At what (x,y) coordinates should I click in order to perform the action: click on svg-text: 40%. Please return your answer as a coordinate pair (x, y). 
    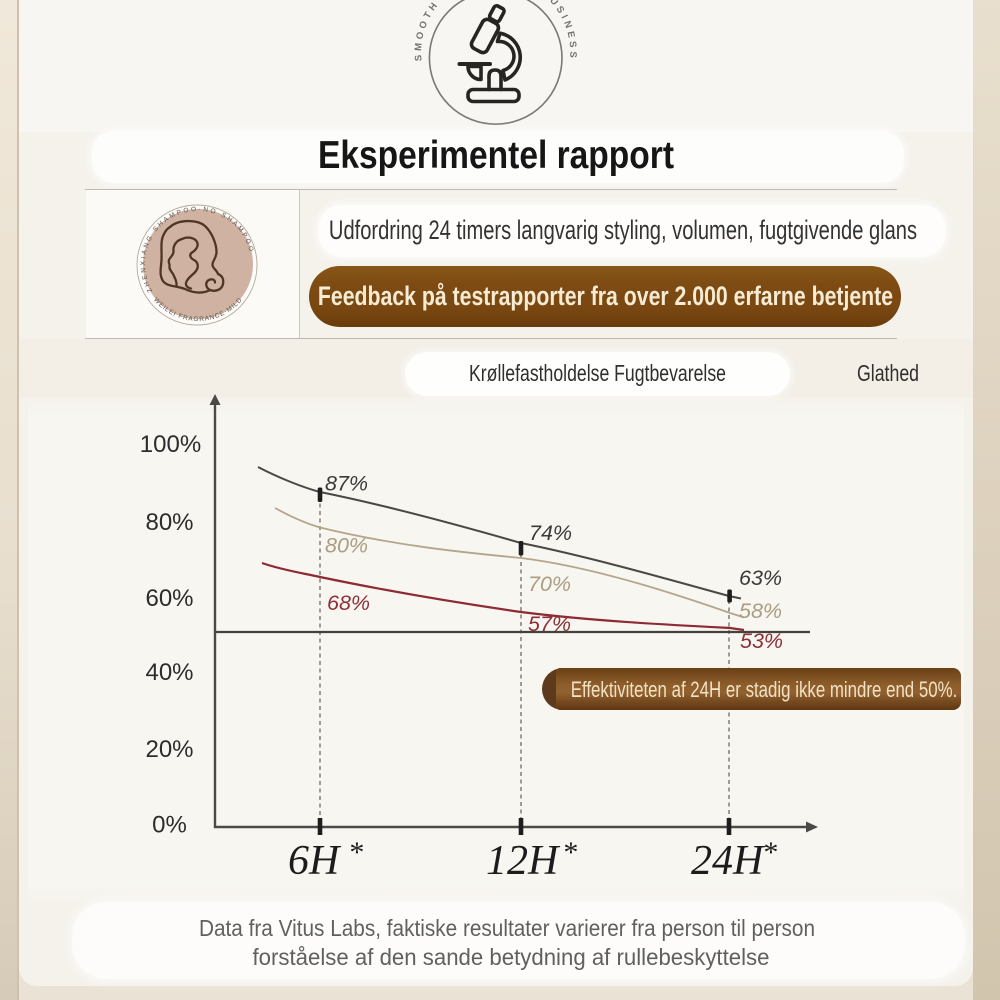
    Looking at the image, I should click on (169, 672).